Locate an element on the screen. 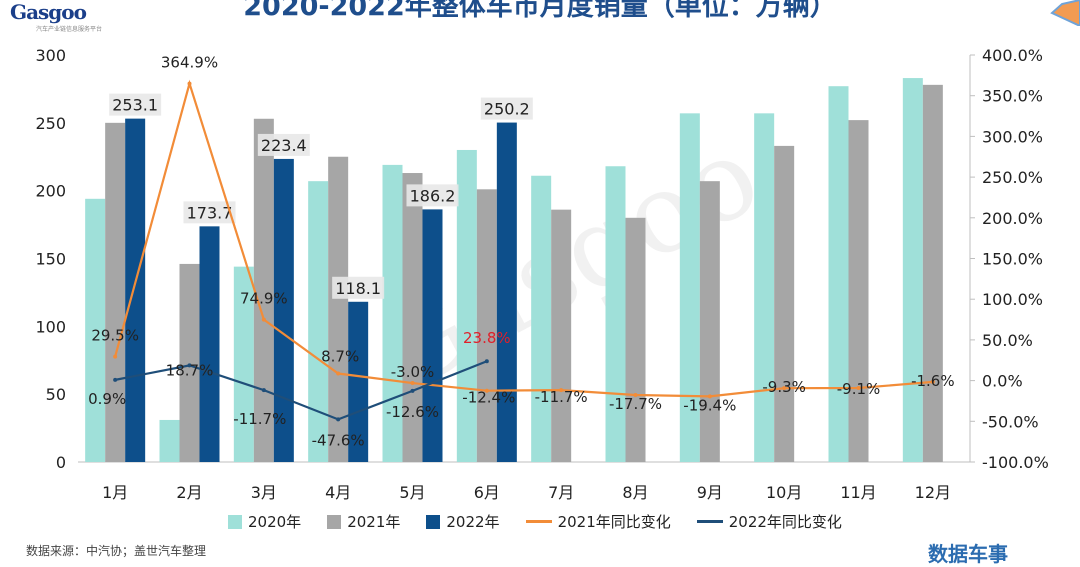  bar-value-label: 253.1 is located at coordinates (135, 105).